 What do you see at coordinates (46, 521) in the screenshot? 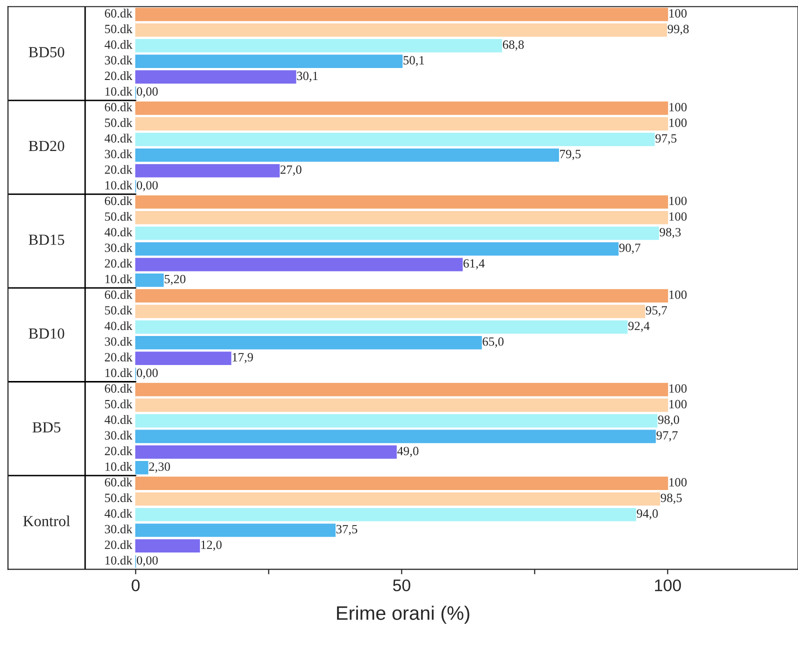
I see `annotation: Kontrol` at bounding box center [46, 521].